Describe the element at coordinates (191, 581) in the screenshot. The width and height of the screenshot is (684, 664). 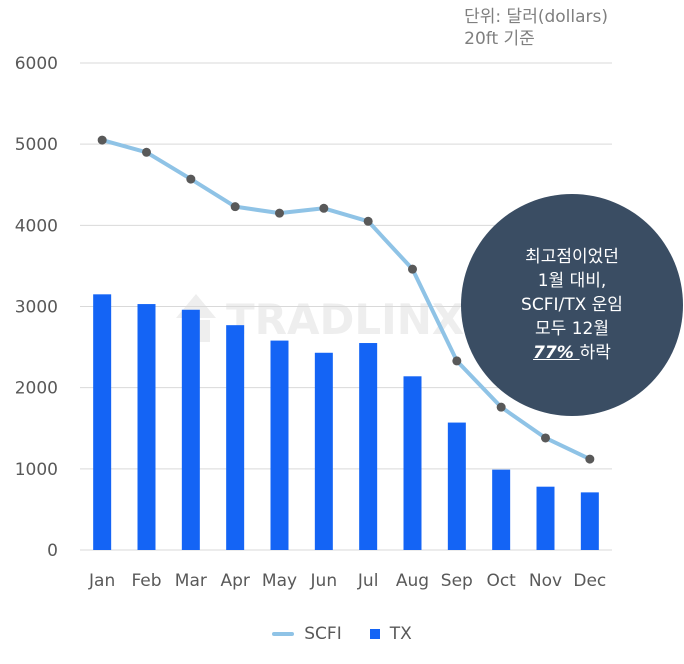
I see `x-tick-label: Mar` at that location.